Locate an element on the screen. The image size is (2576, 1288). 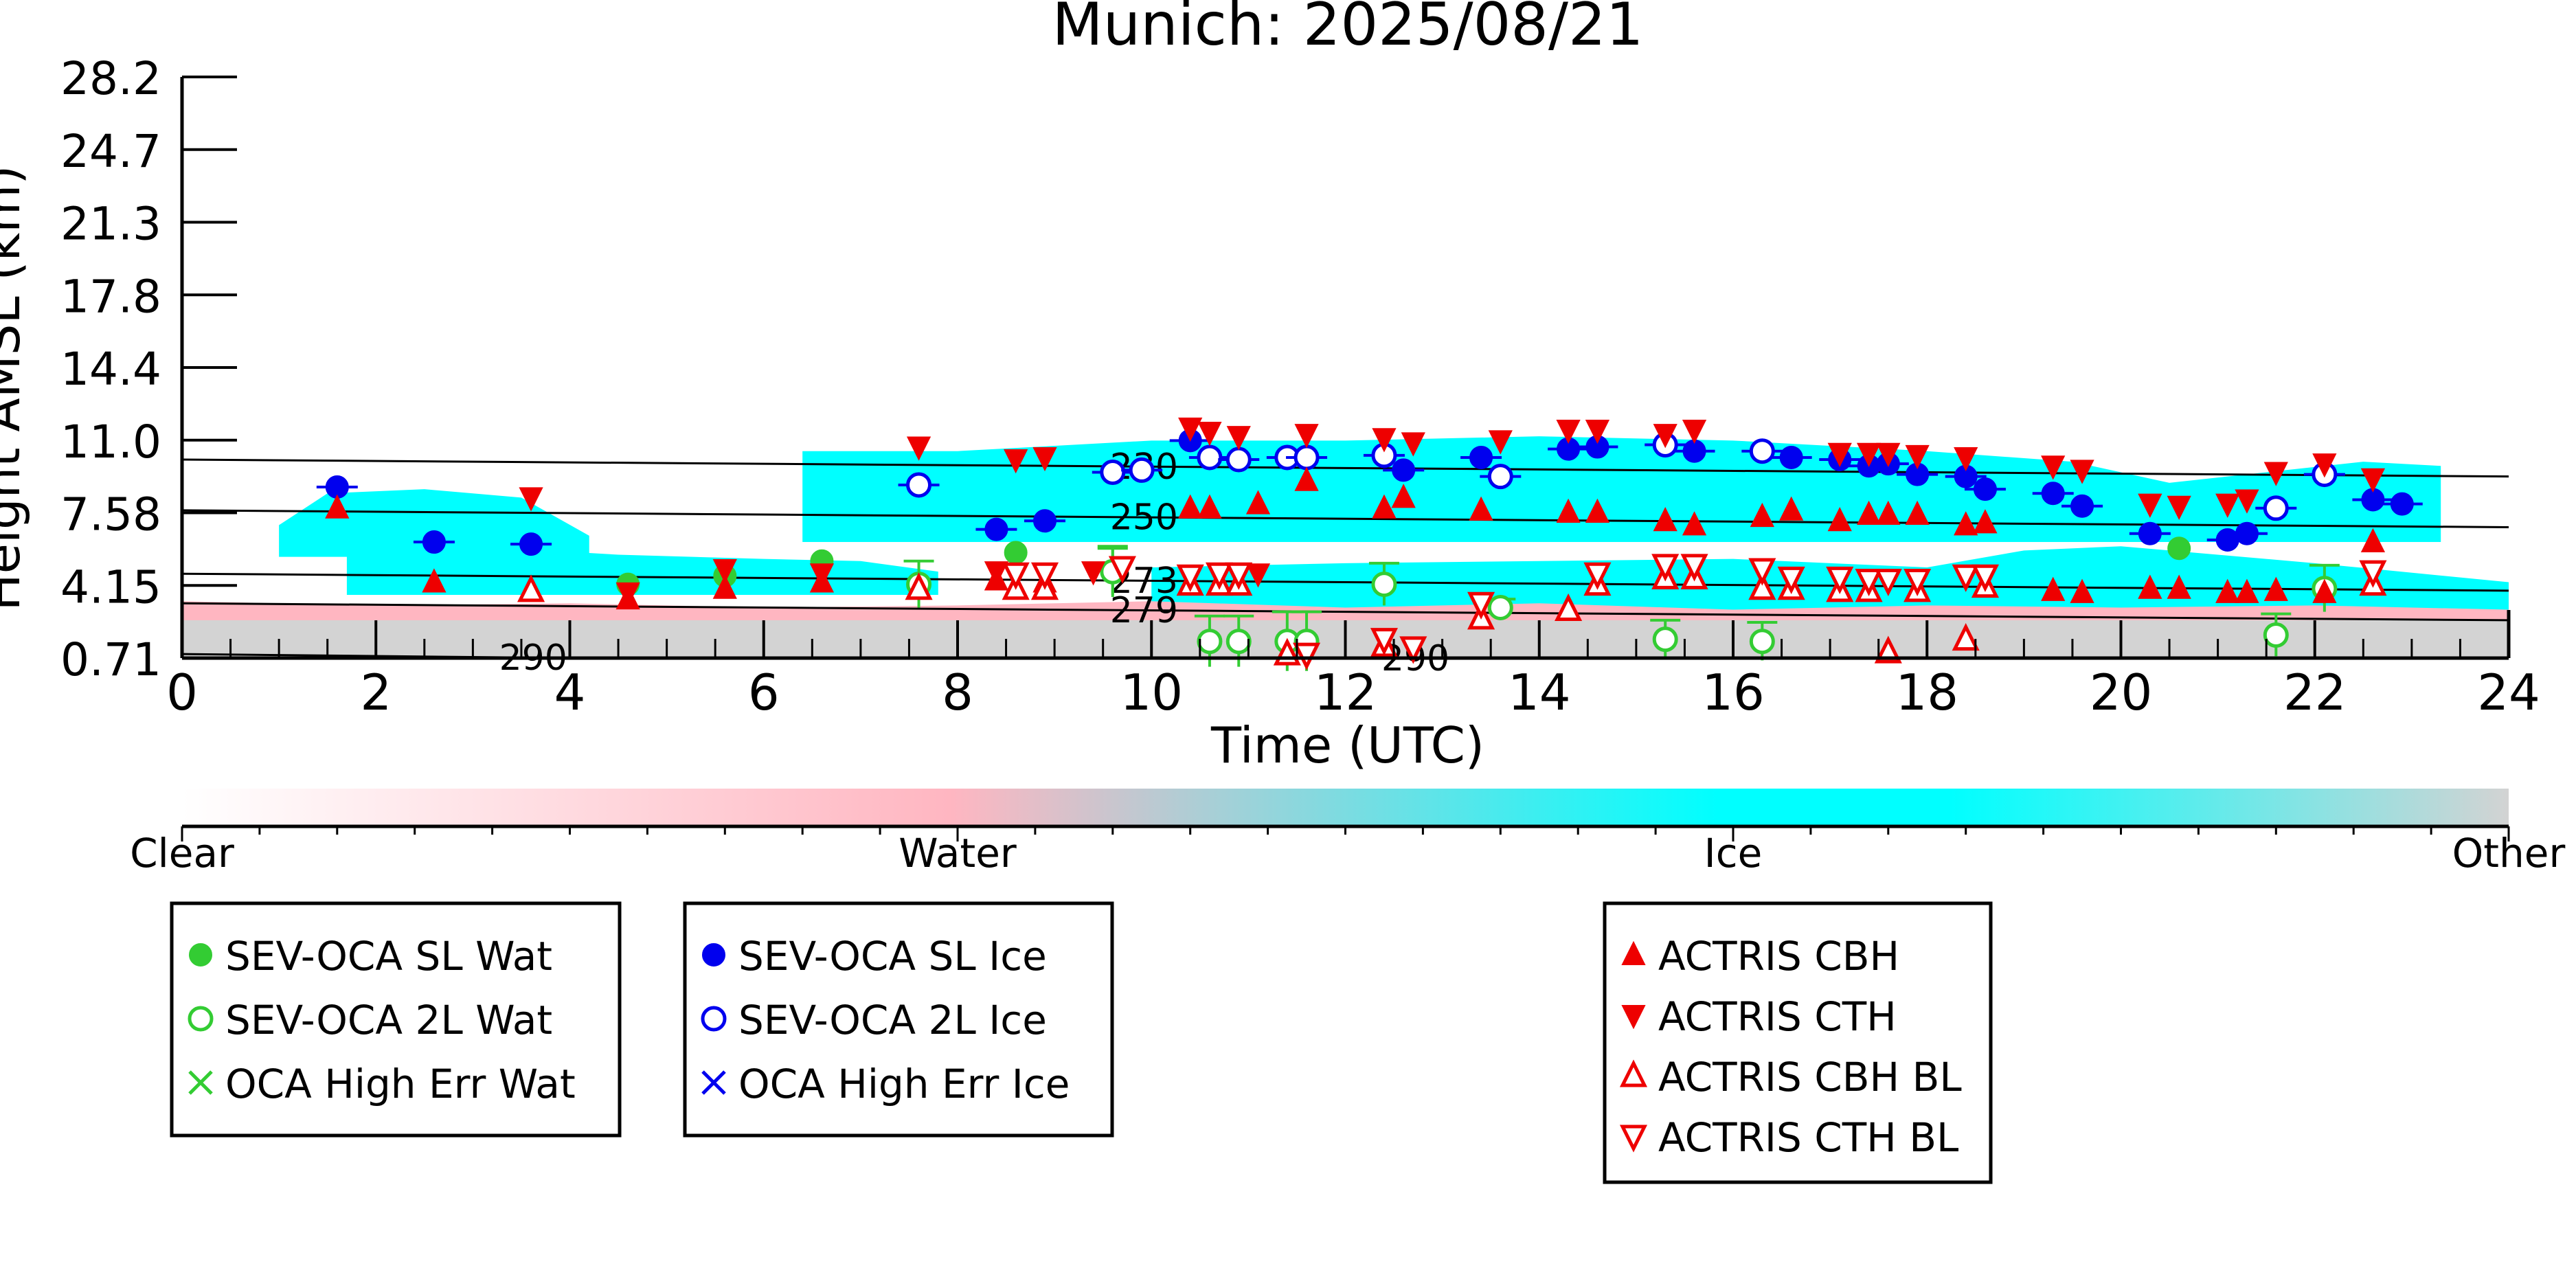
legend-label: OCA High Err Ice is located at coordinates (904, 1084).